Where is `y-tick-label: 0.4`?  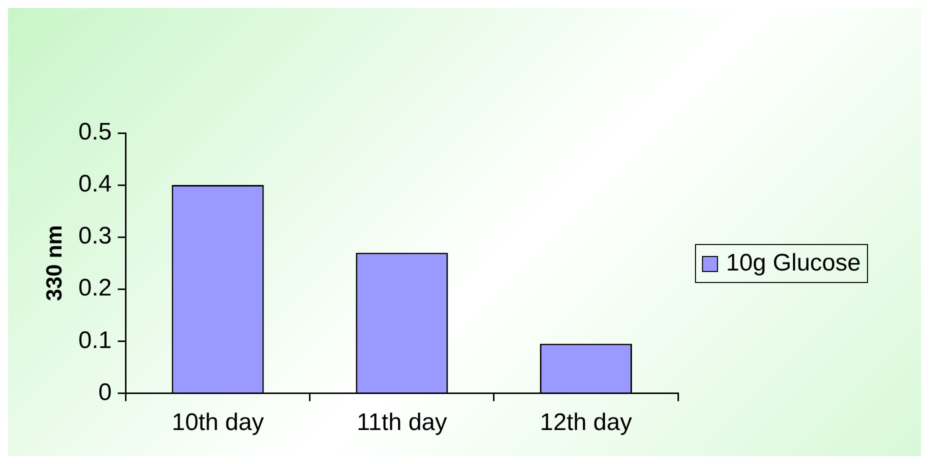 y-tick-label: 0.4 is located at coordinates (95, 184).